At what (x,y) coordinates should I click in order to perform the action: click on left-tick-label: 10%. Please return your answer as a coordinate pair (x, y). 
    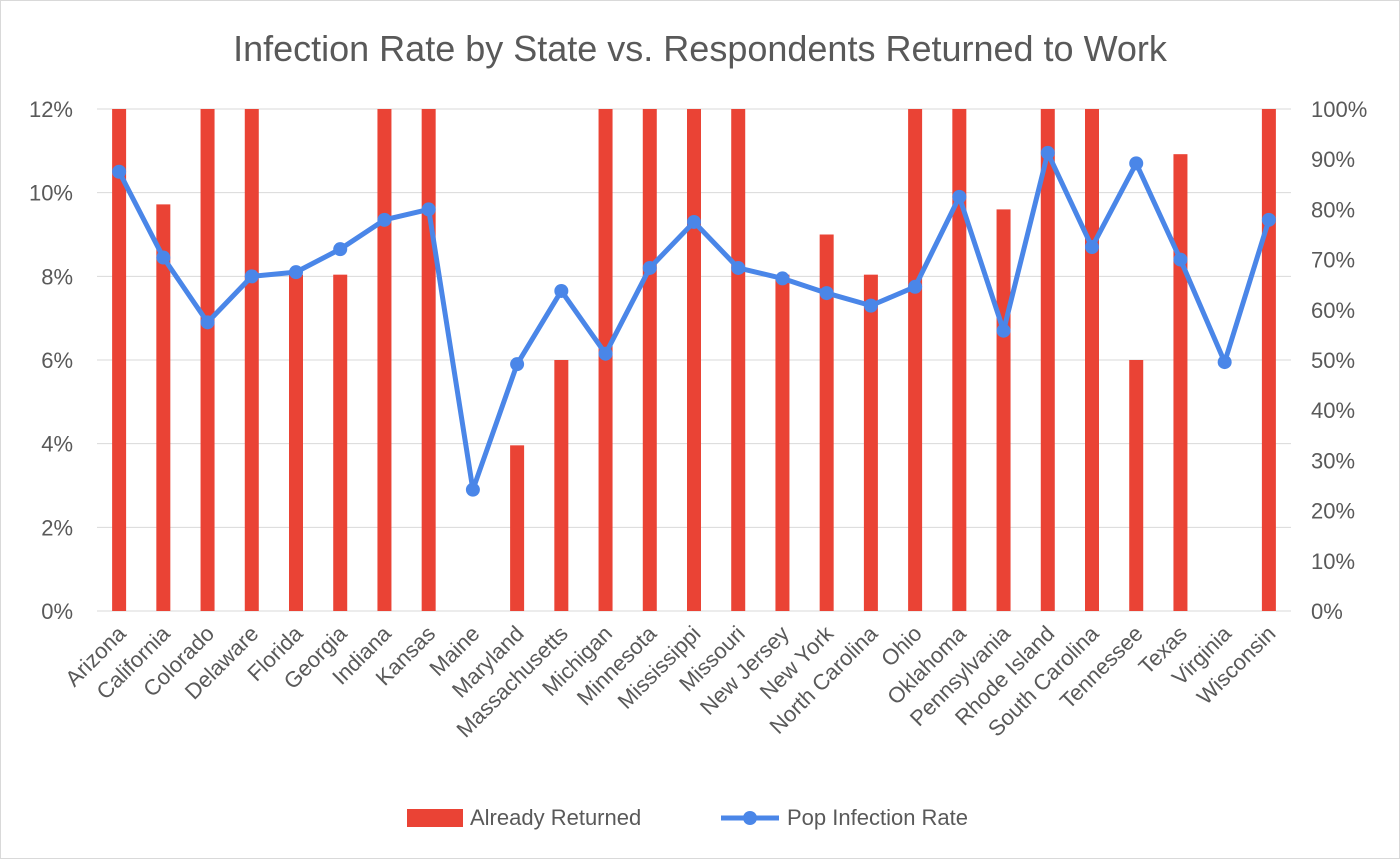
    Looking at the image, I should click on (51, 193).